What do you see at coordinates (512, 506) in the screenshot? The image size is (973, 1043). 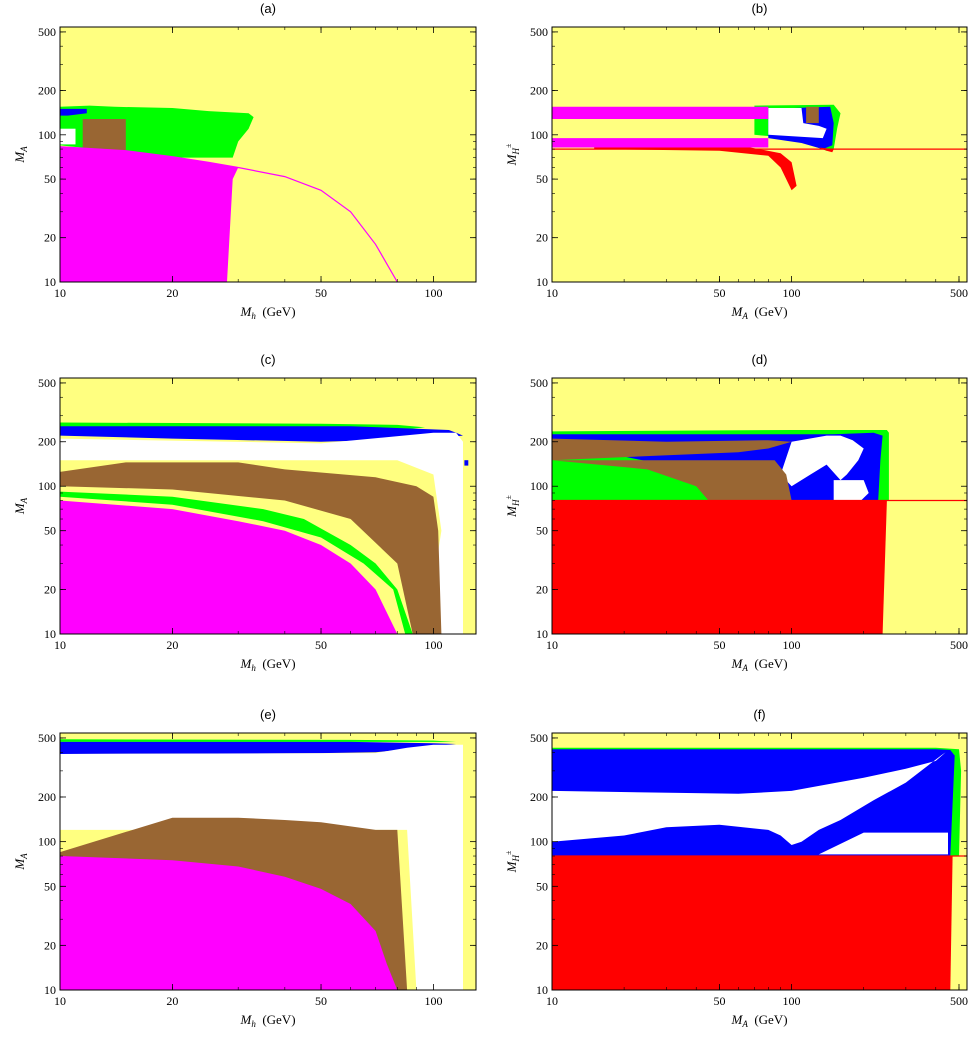 I see `y-axis-label: MH±` at bounding box center [512, 506].